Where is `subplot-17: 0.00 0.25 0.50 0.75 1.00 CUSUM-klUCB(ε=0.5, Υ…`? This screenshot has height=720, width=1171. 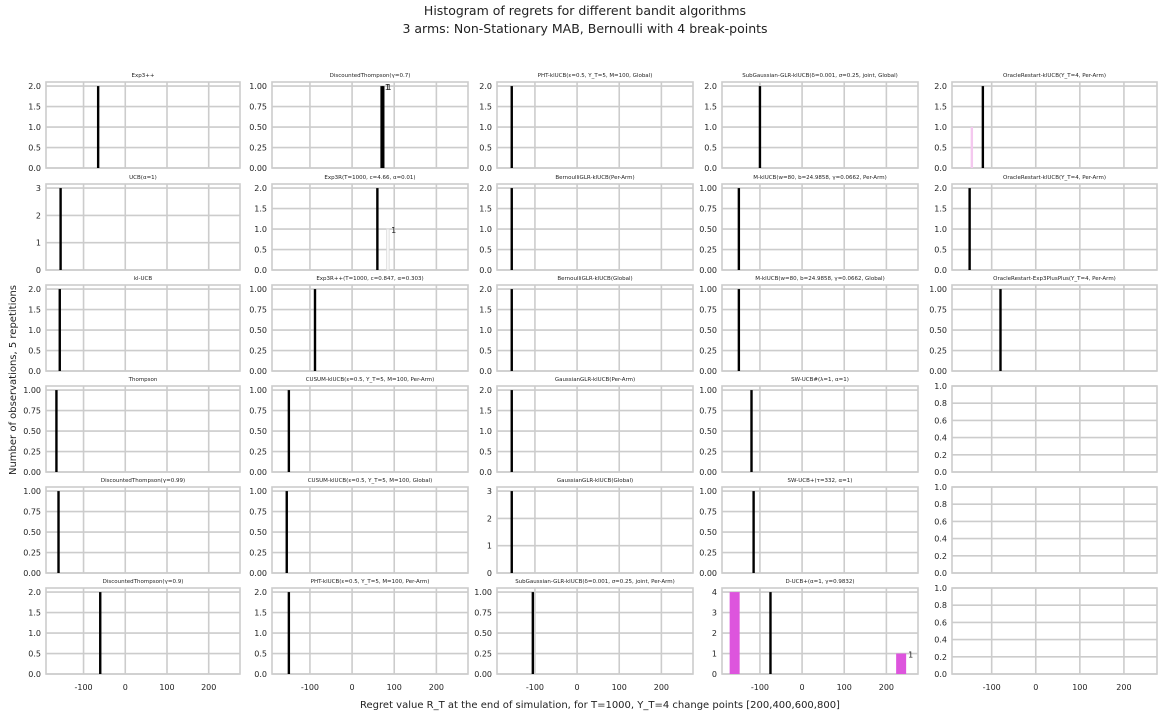 subplot-17: 0.00 0.25 0.50 0.75 1.00 CUSUM-klUCB(ε=0.5, Υ… is located at coordinates (359, 427).